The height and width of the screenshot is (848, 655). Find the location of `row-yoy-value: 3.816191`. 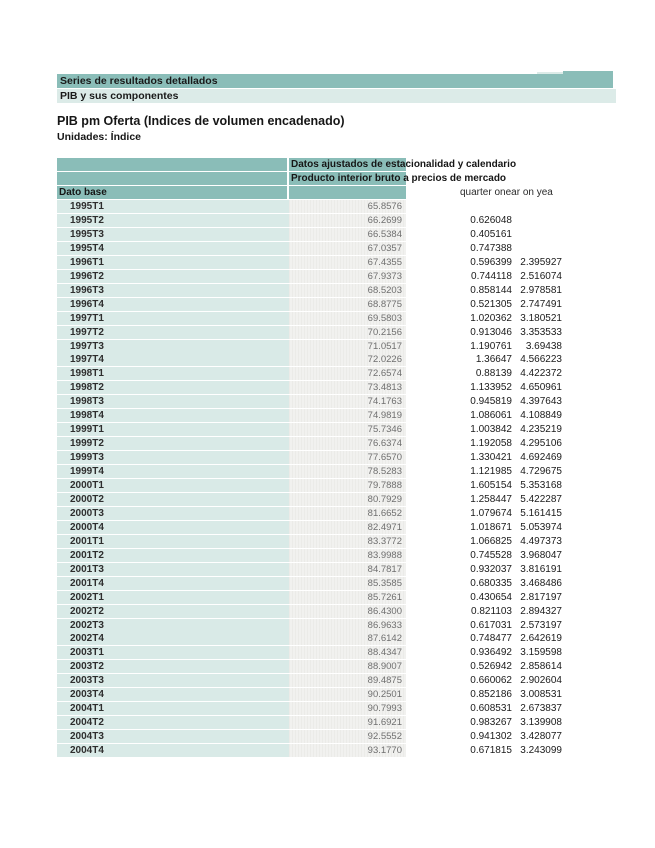

row-yoy-value: 3.816191 is located at coordinates (541, 569).